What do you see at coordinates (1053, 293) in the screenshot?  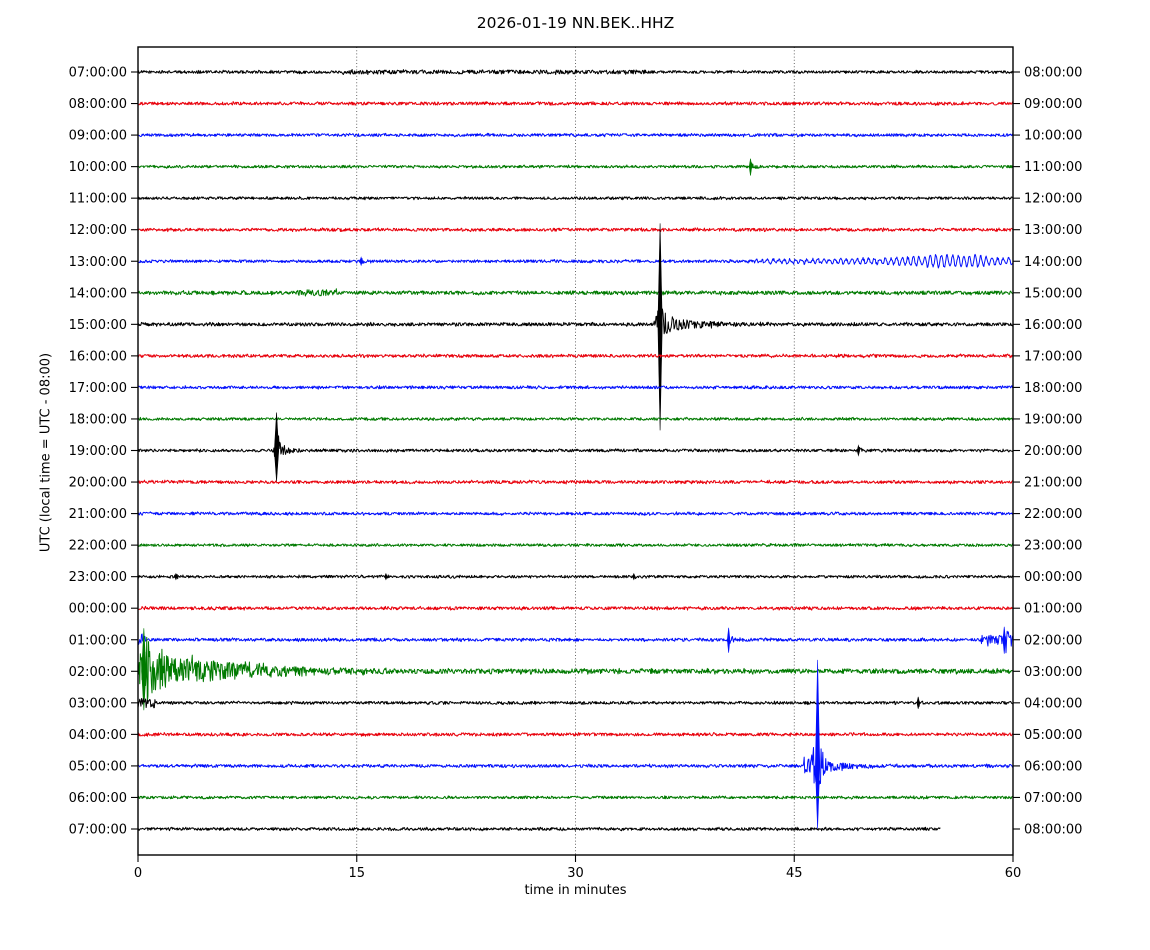 I see `right-time-label: 15:00:00` at bounding box center [1053, 293].